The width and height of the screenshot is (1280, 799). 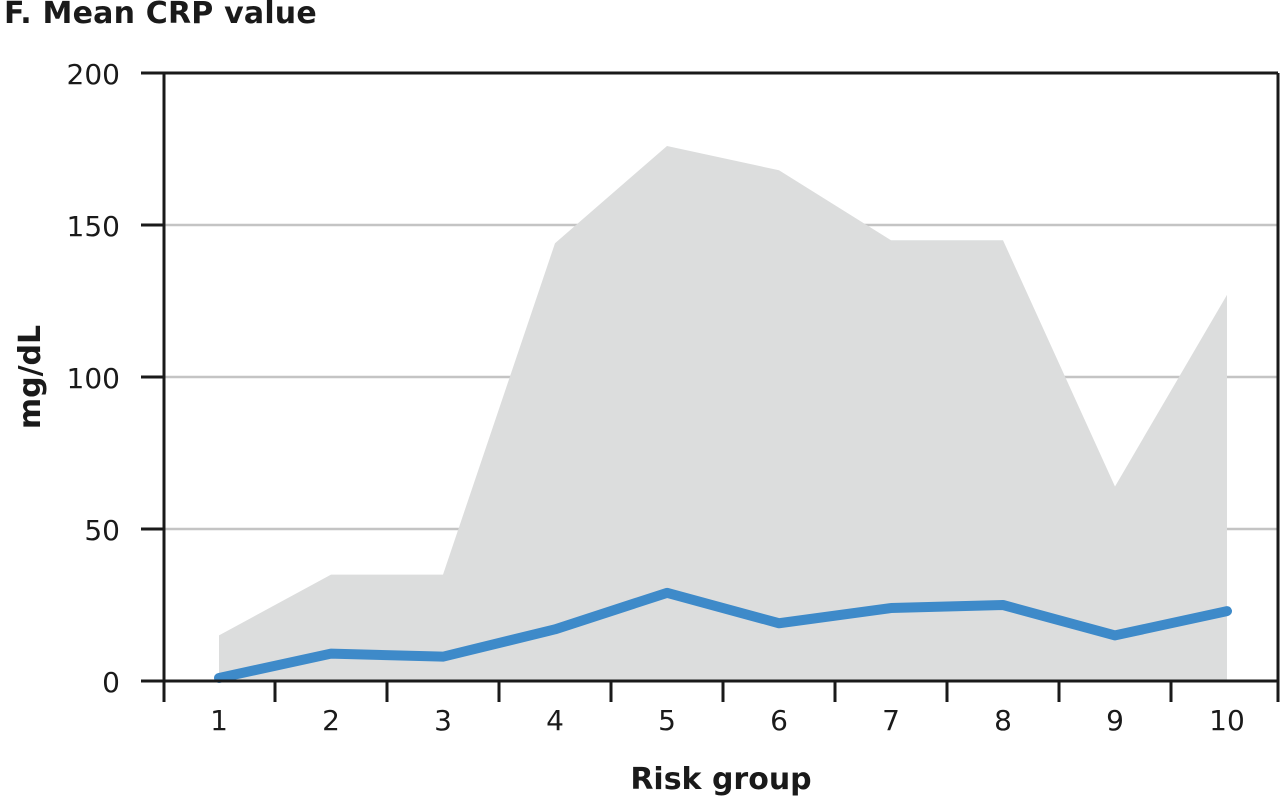 I want to click on x-tick-labels: 1 2 3 4 5 6 7 8 9 10, so click(x=727, y=720).